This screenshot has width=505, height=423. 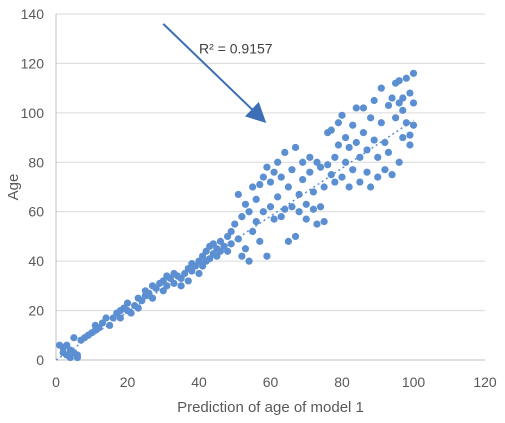 What do you see at coordinates (236, 49) in the screenshot?
I see `r-squared-label: R² = 0.9157` at bounding box center [236, 49].